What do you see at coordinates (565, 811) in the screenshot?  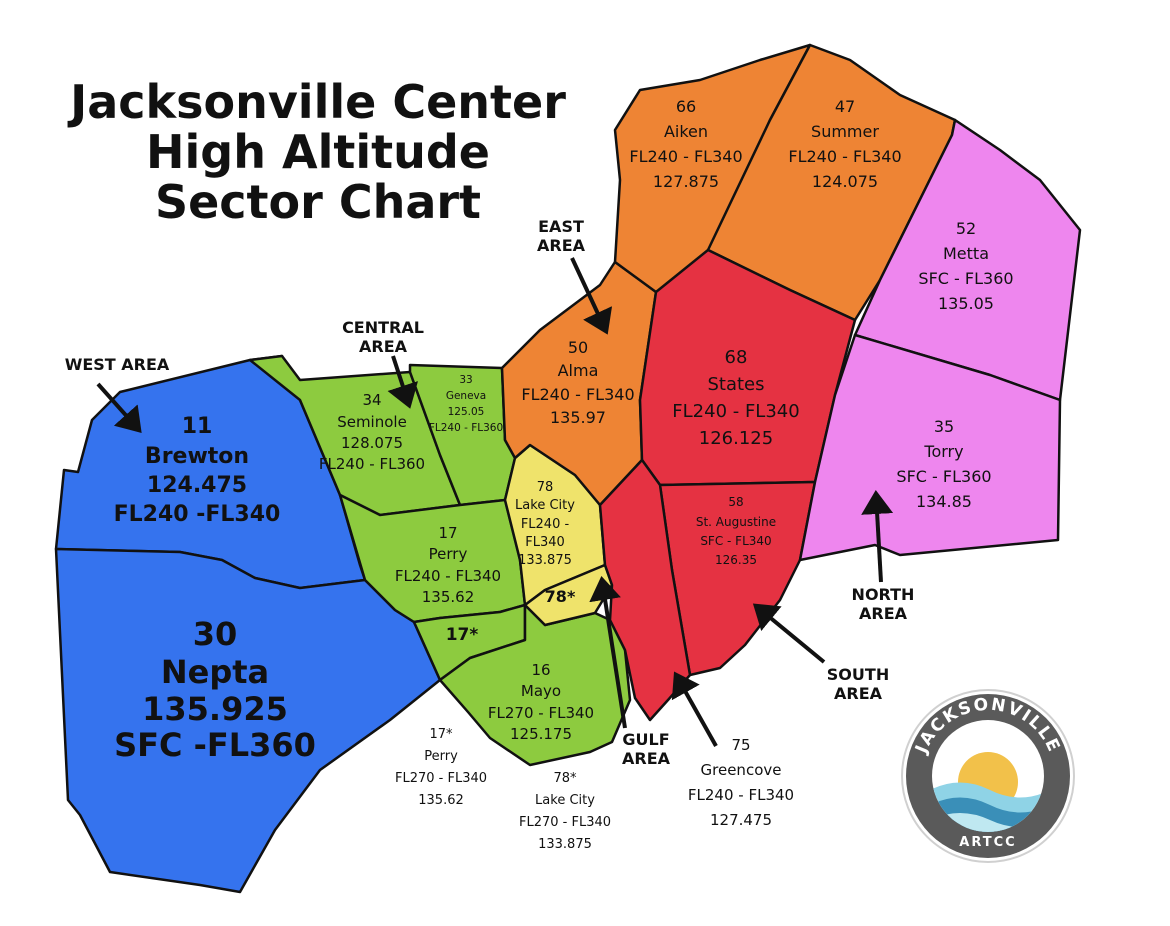 I see `note-78-star-lake-city: 78* Lake City FL270 - FL340 133.875` at bounding box center [565, 811].